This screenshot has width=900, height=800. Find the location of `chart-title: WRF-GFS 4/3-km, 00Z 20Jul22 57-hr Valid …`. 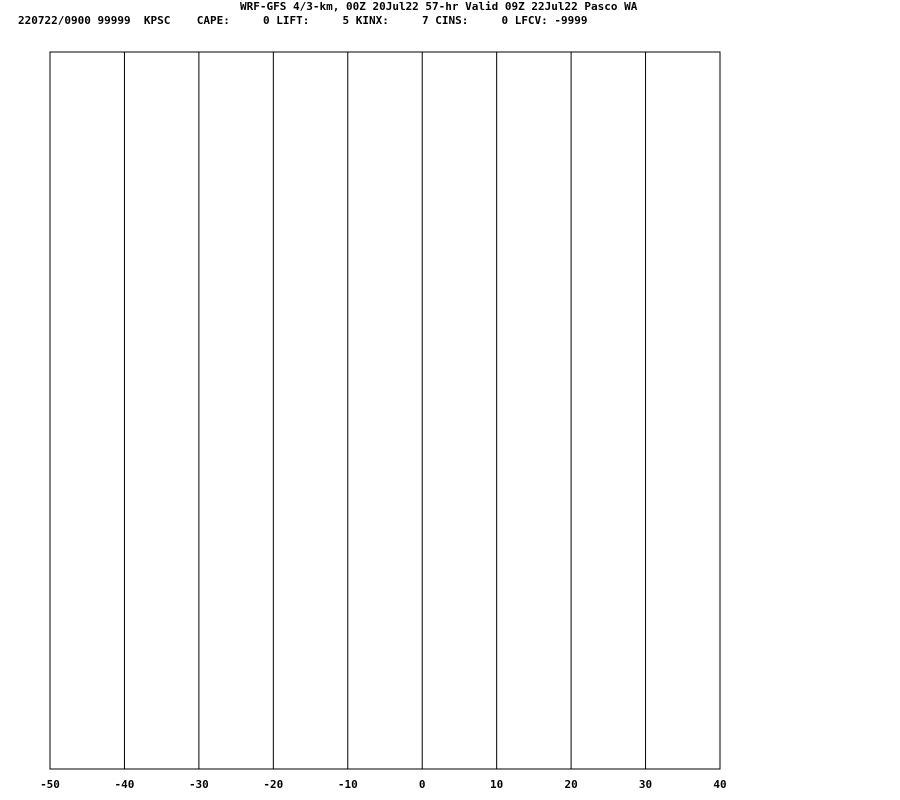

chart-title: WRF-GFS 4/3-km, 00Z 20Jul22 57-hr Valid … is located at coordinates (439, 6).